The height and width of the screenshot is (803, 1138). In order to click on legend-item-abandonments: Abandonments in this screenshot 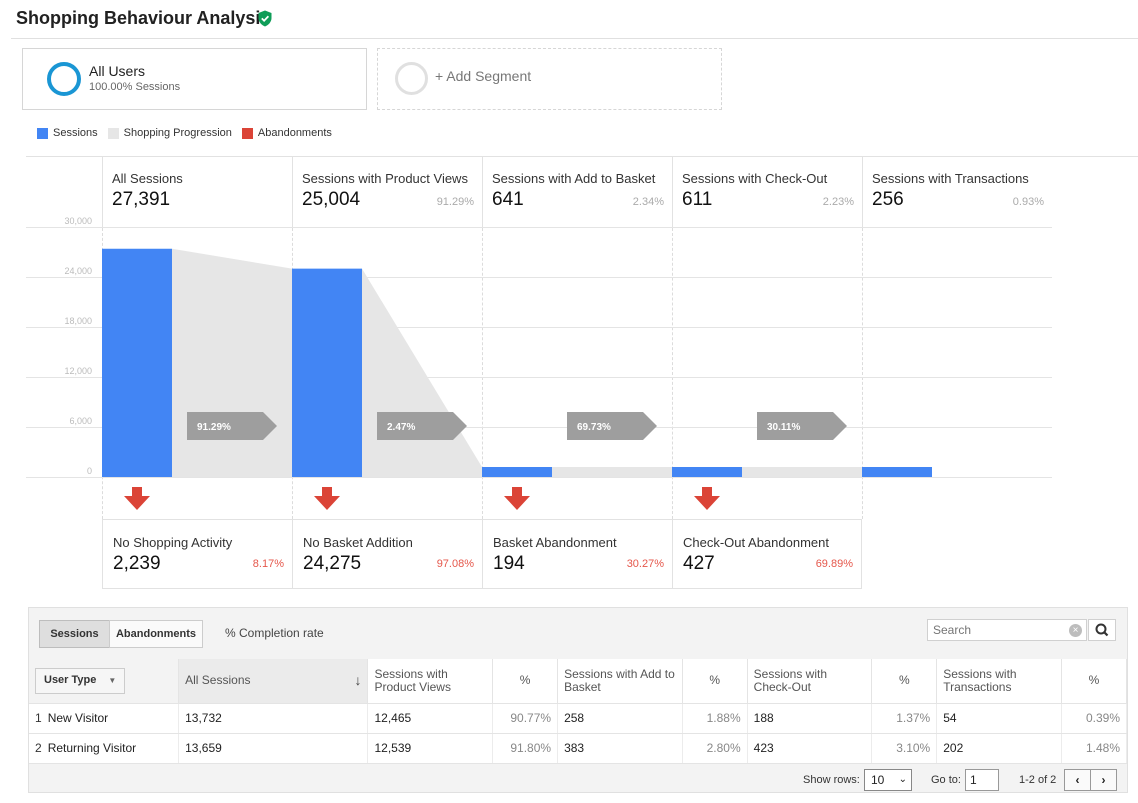, I will do `click(286, 133)`.